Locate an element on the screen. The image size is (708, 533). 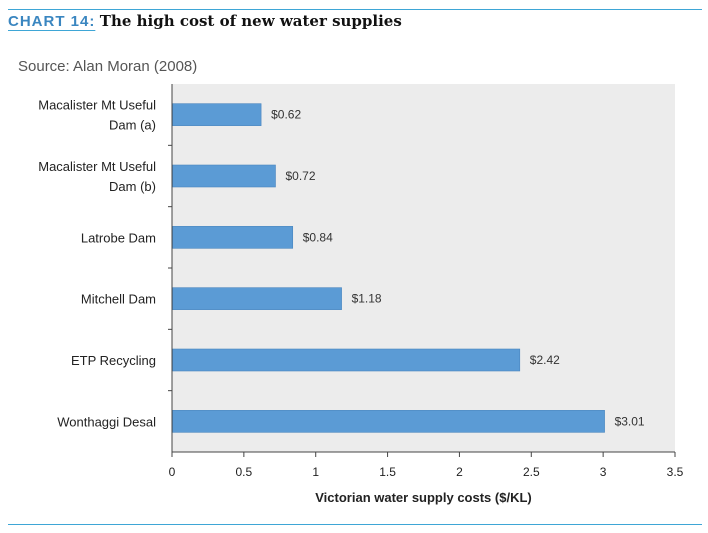
data-label: $3.01 is located at coordinates (630, 421).